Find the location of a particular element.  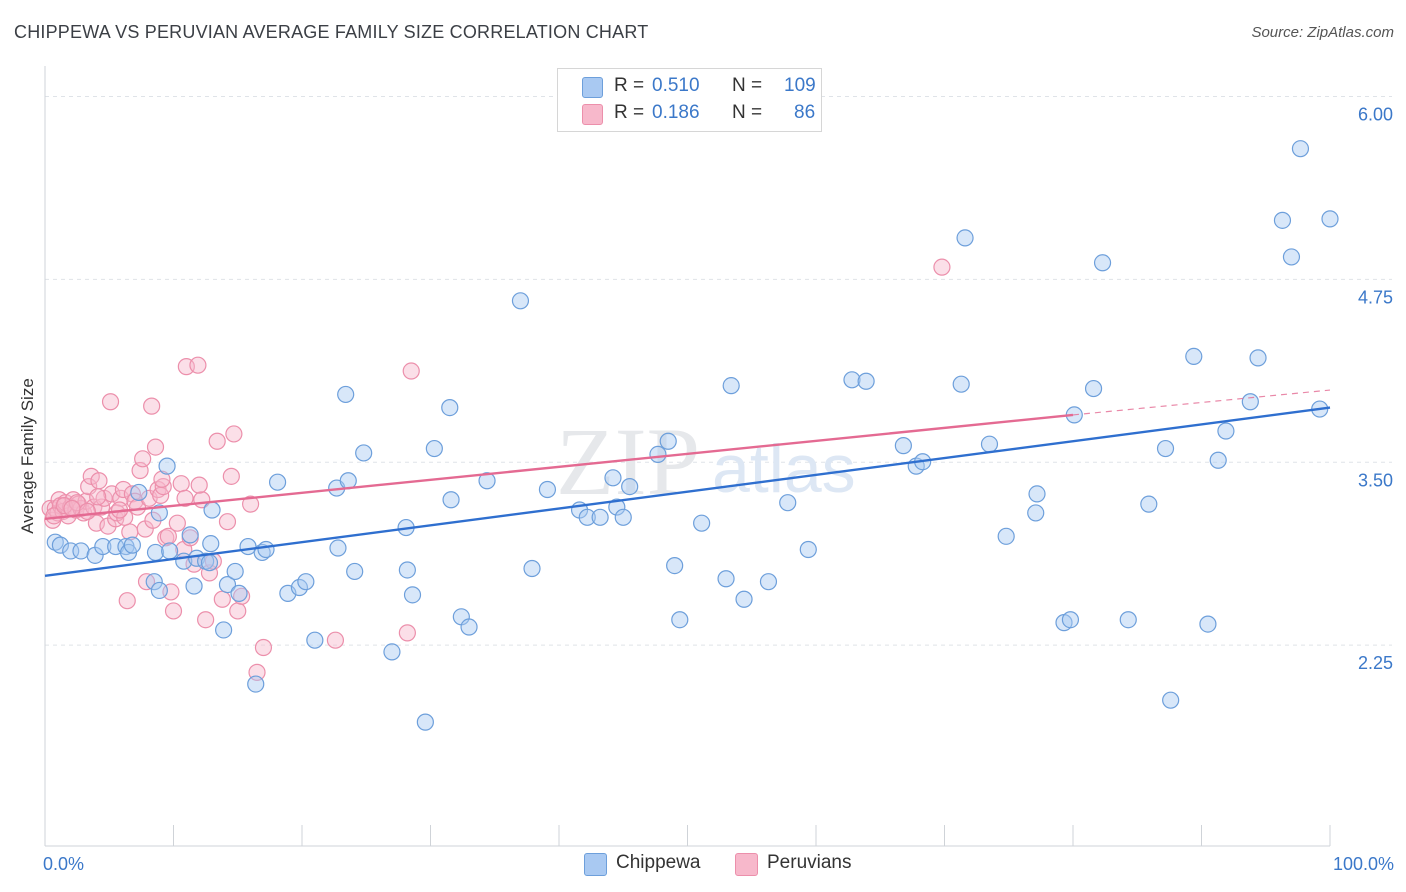

chart-source: Source: ZipAtlas.com is located at coordinates (1322, 32).